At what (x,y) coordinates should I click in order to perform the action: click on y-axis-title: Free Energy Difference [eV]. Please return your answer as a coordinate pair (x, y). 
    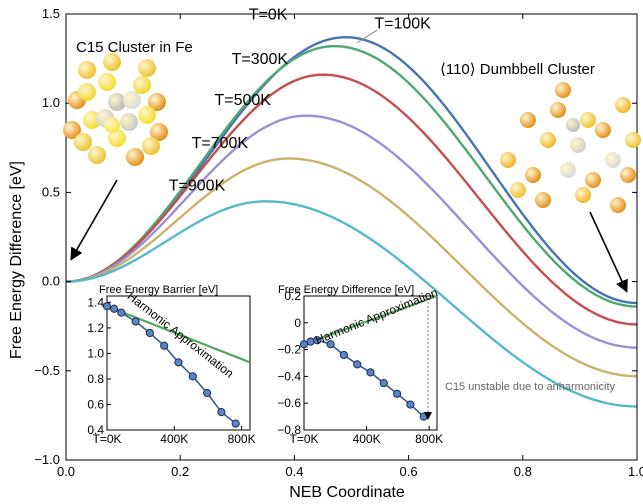
    Looking at the image, I should click on (16, 260).